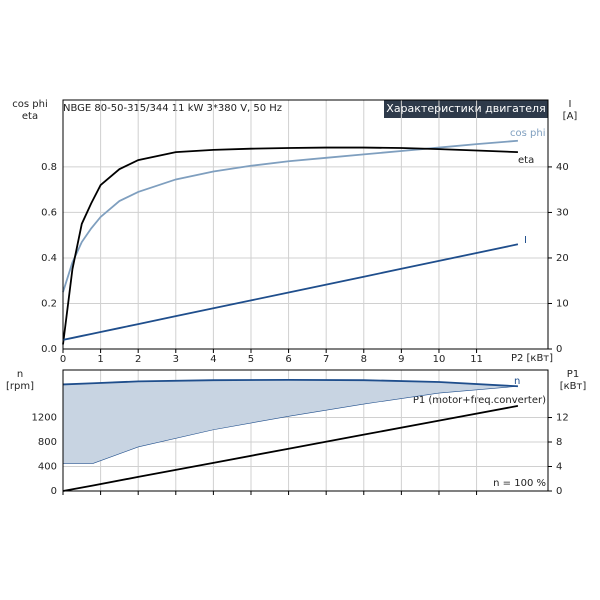  What do you see at coordinates (63, 359) in the screenshot?
I see `x-tick-label: 0` at bounding box center [63, 359].